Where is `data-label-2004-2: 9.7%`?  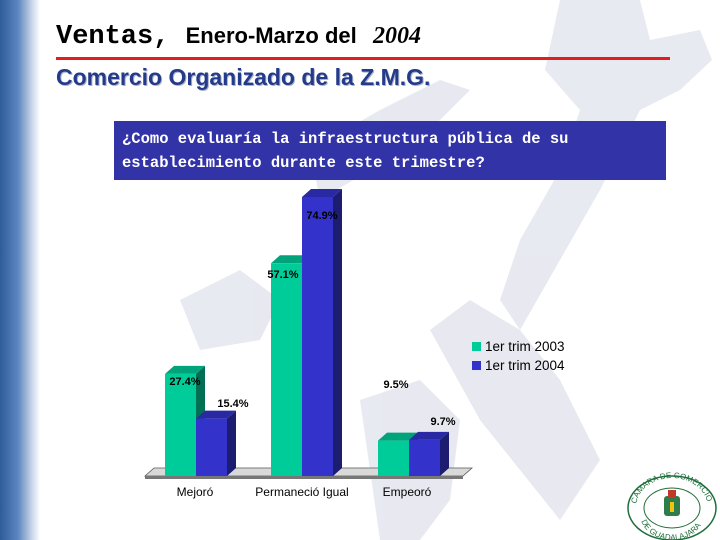 data-label-2004-2: 9.7% is located at coordinates (442, 422).